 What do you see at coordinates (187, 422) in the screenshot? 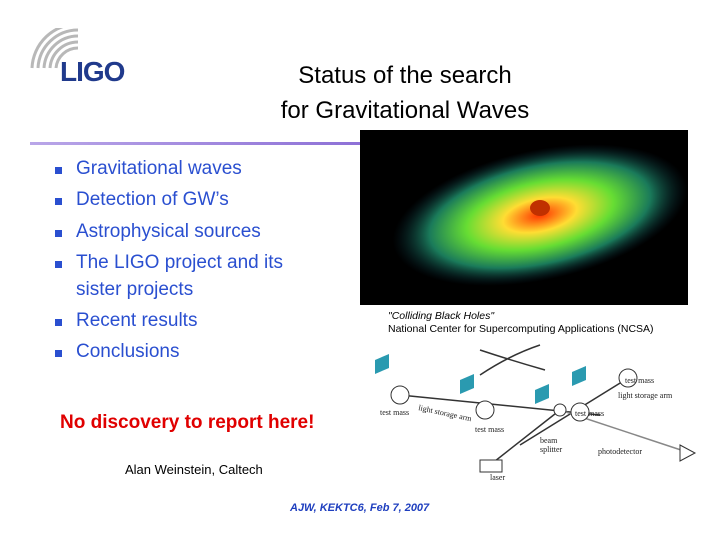
I see `highlight: No discovery to report here!` at bounding box center [187, 422].